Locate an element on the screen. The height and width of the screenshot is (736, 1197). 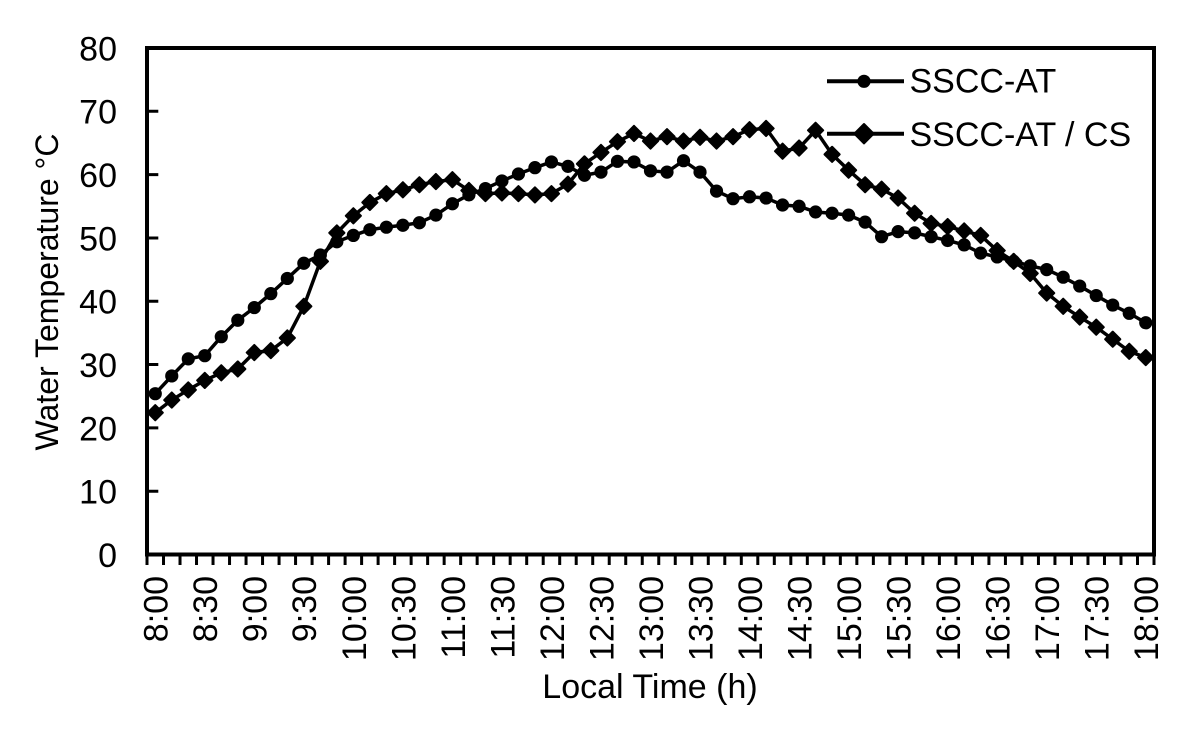
svg-text: 16:00 is located at coordinates (949, 618).